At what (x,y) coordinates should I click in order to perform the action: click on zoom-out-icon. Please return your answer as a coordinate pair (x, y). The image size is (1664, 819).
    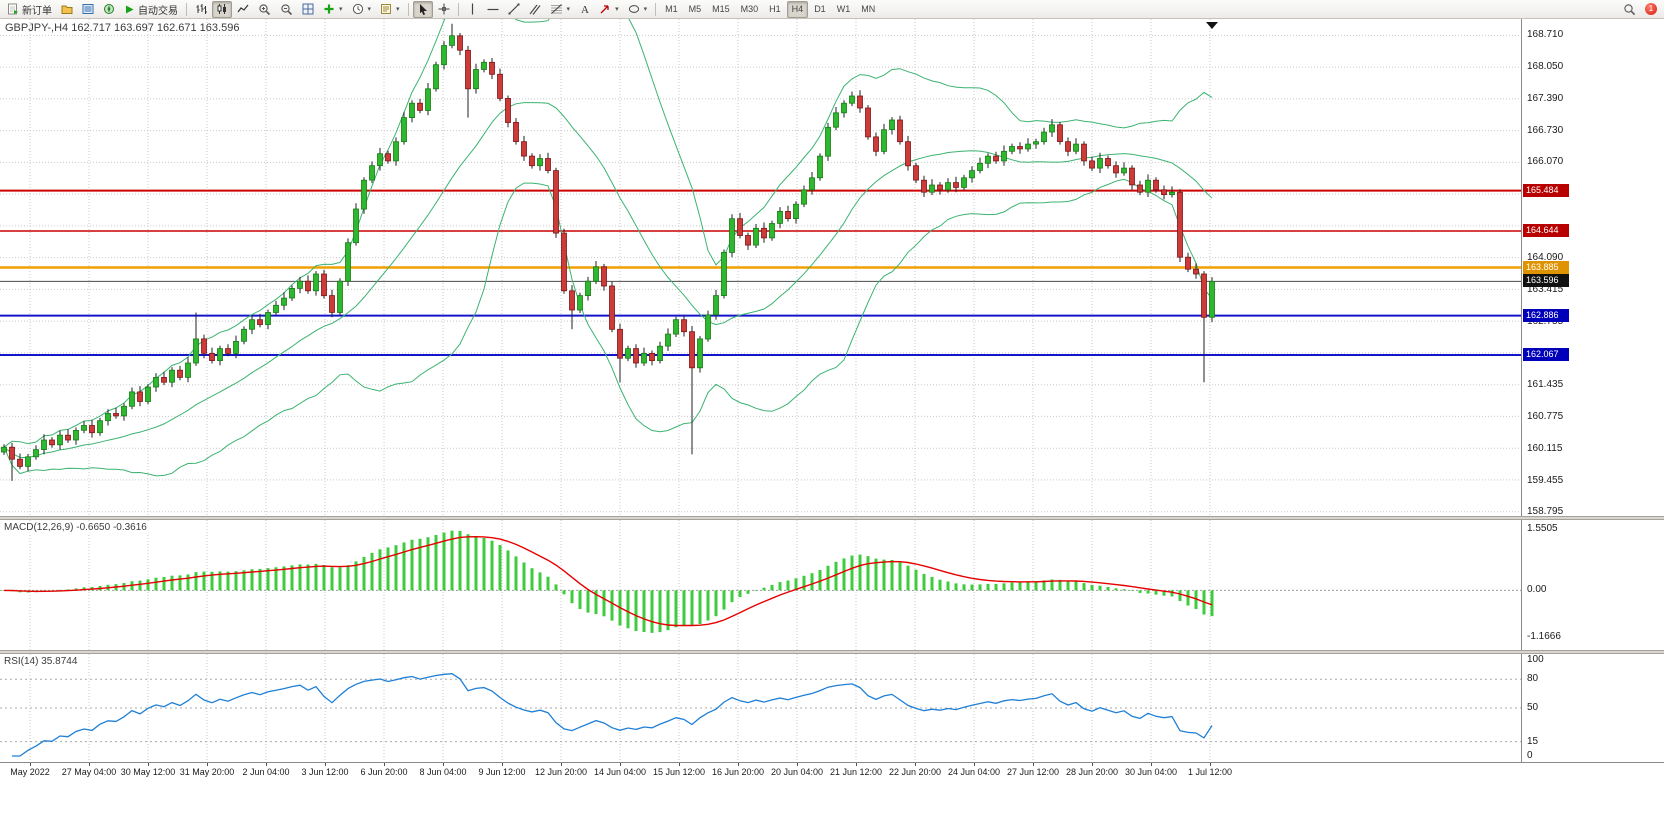
    Looking at the image, I should click on (287, 9).